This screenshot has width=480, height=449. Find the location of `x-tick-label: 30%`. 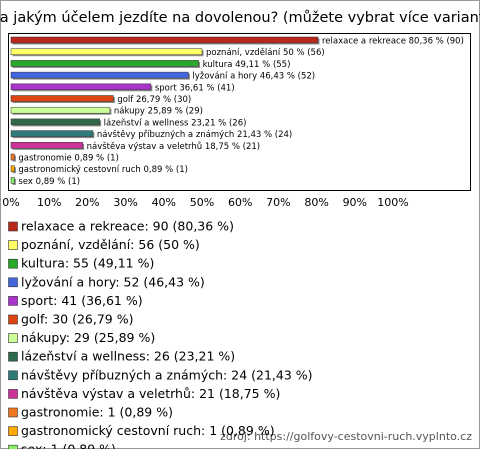

x-tick-label: 30% is located at coordinates (125, 202).